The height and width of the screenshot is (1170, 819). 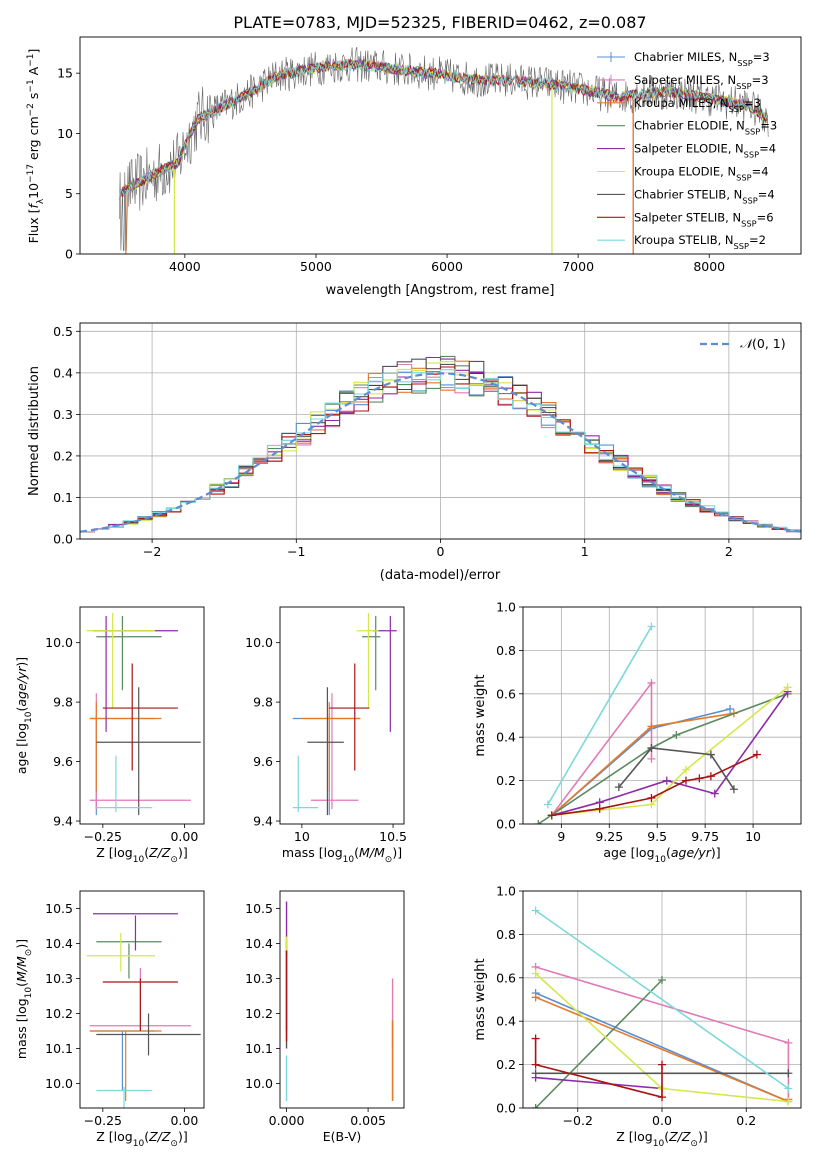 What do you see at coordinates (506, 891) in the screenshot?
I see `y-tick-label: 1.0` at bounding box center [506, 891].